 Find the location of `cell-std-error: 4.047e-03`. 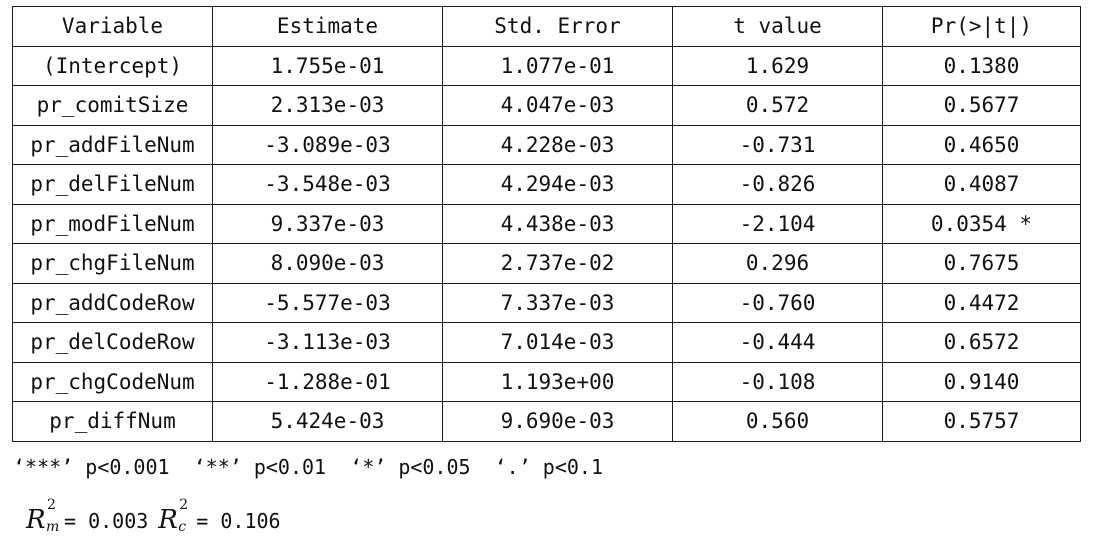

cell-std-error: 4.047e-03 is located at coordinates (557, 105).